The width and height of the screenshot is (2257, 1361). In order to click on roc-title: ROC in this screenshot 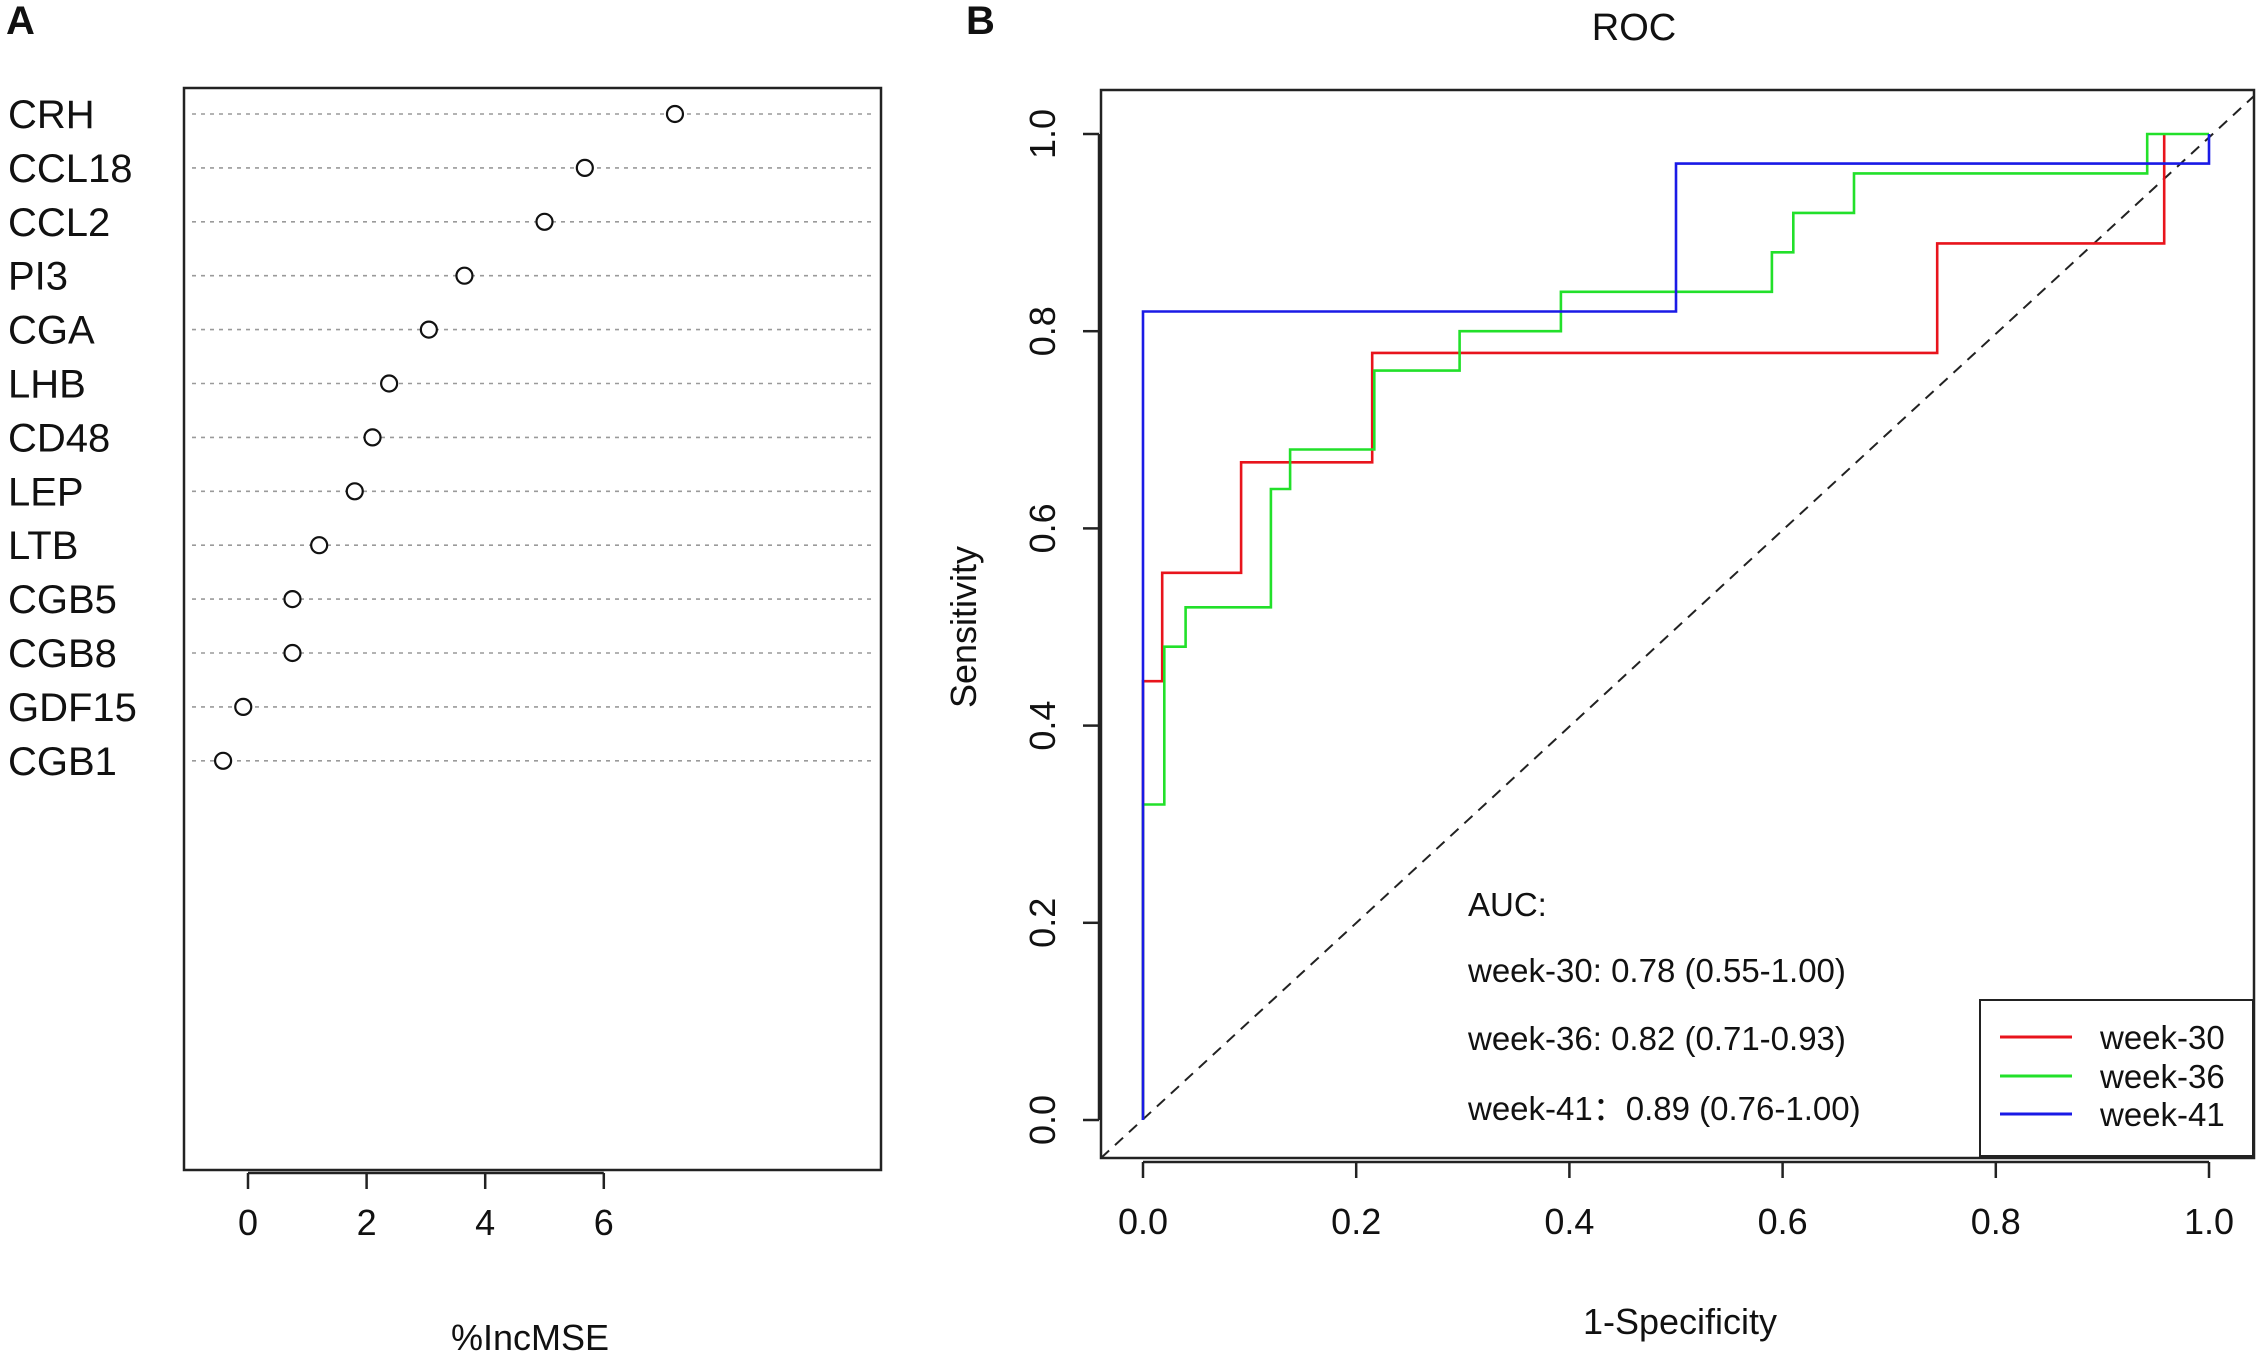, I will do `click(1634, 28)`.